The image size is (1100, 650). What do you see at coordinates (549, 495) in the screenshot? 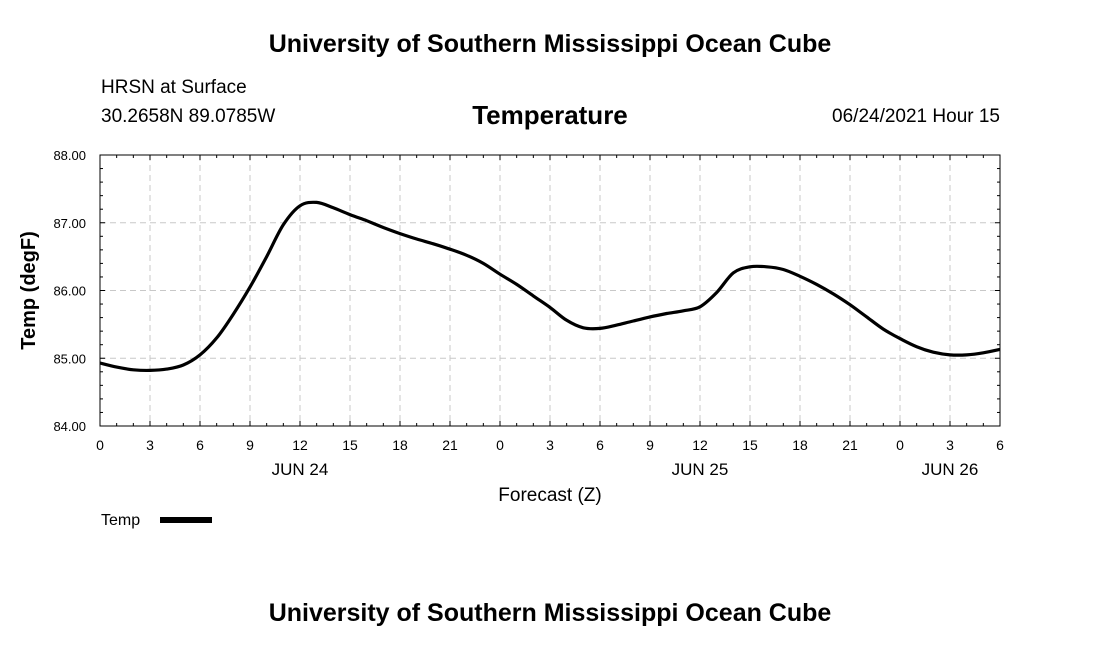
I see `x-axis-title: Forecast (Z)` at bounding box center [549, 495].